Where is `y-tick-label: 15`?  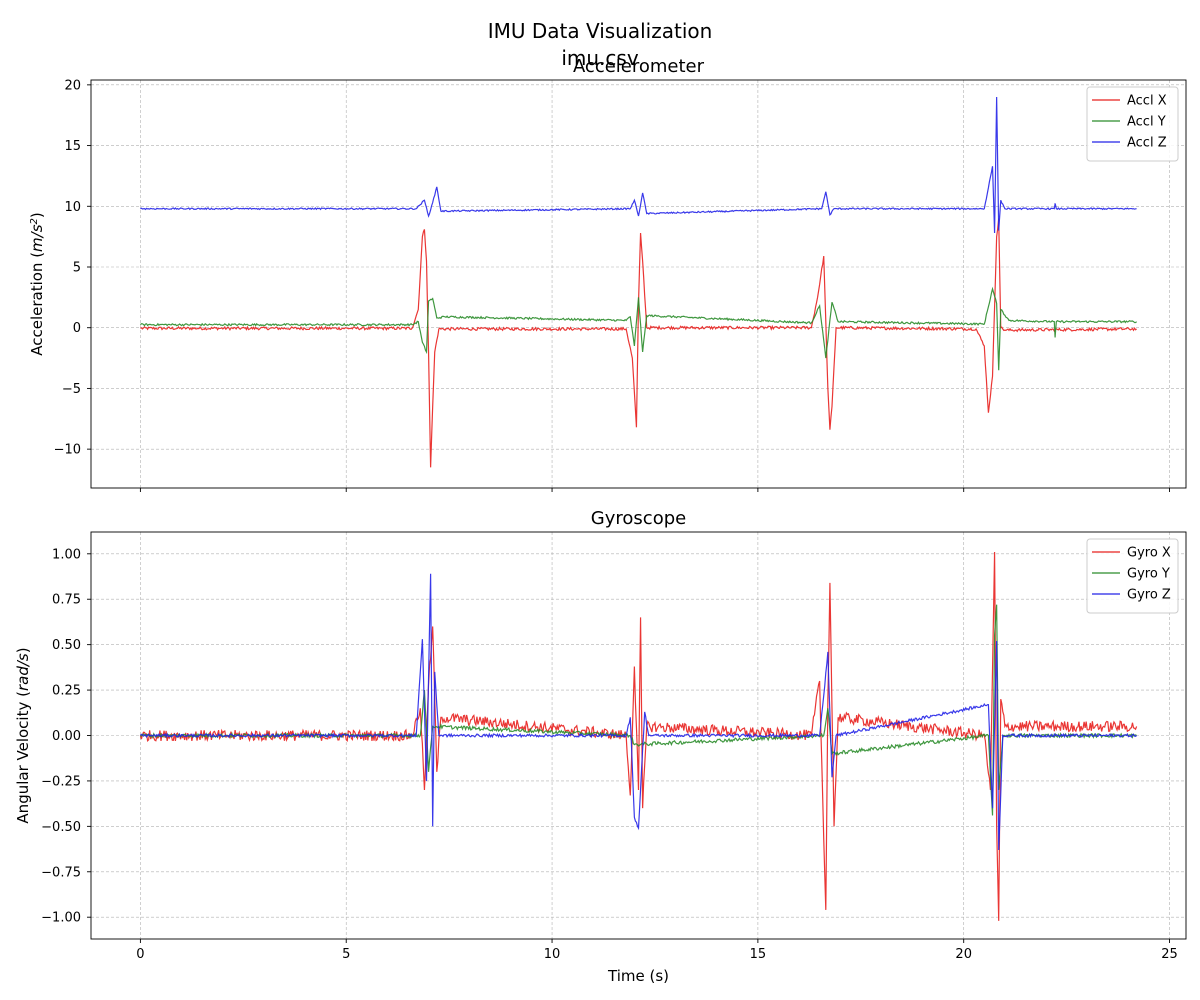
y-tick-label: 15 is located at coordinates (72, 146).